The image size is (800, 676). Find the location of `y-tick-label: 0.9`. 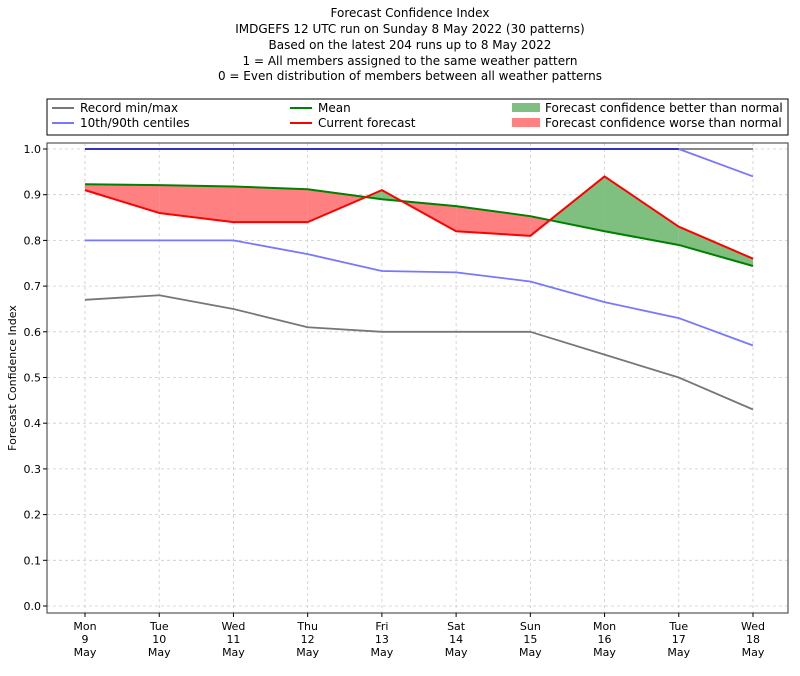

y-tick-label: 0.9 is located at coordinates (33, 195).